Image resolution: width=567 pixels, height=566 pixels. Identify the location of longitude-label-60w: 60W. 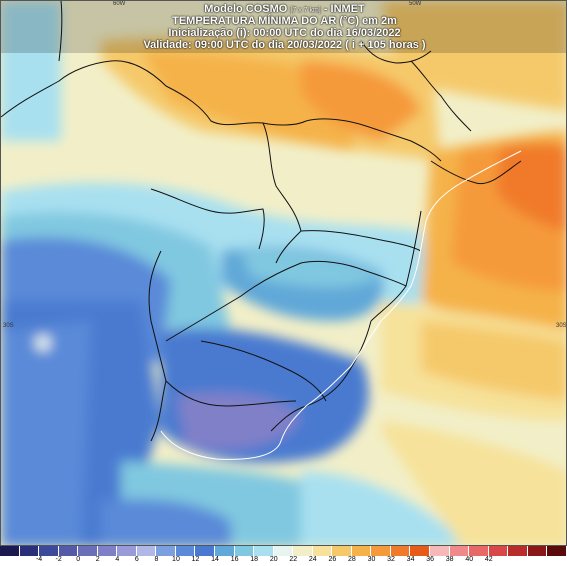
(119, 4).